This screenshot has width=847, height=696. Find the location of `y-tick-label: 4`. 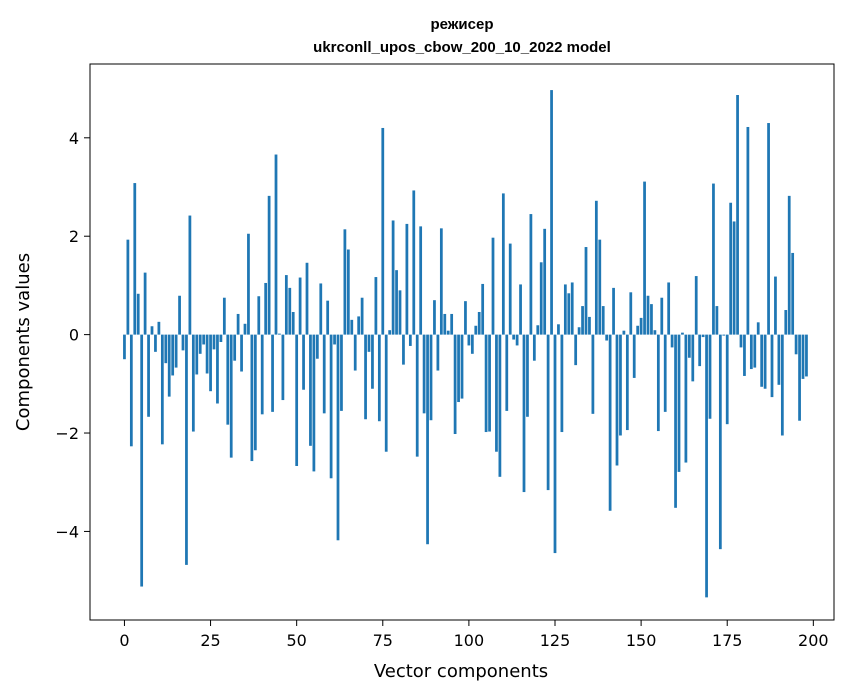

y-tick-label: 4 is located at coordinates (74, 138).